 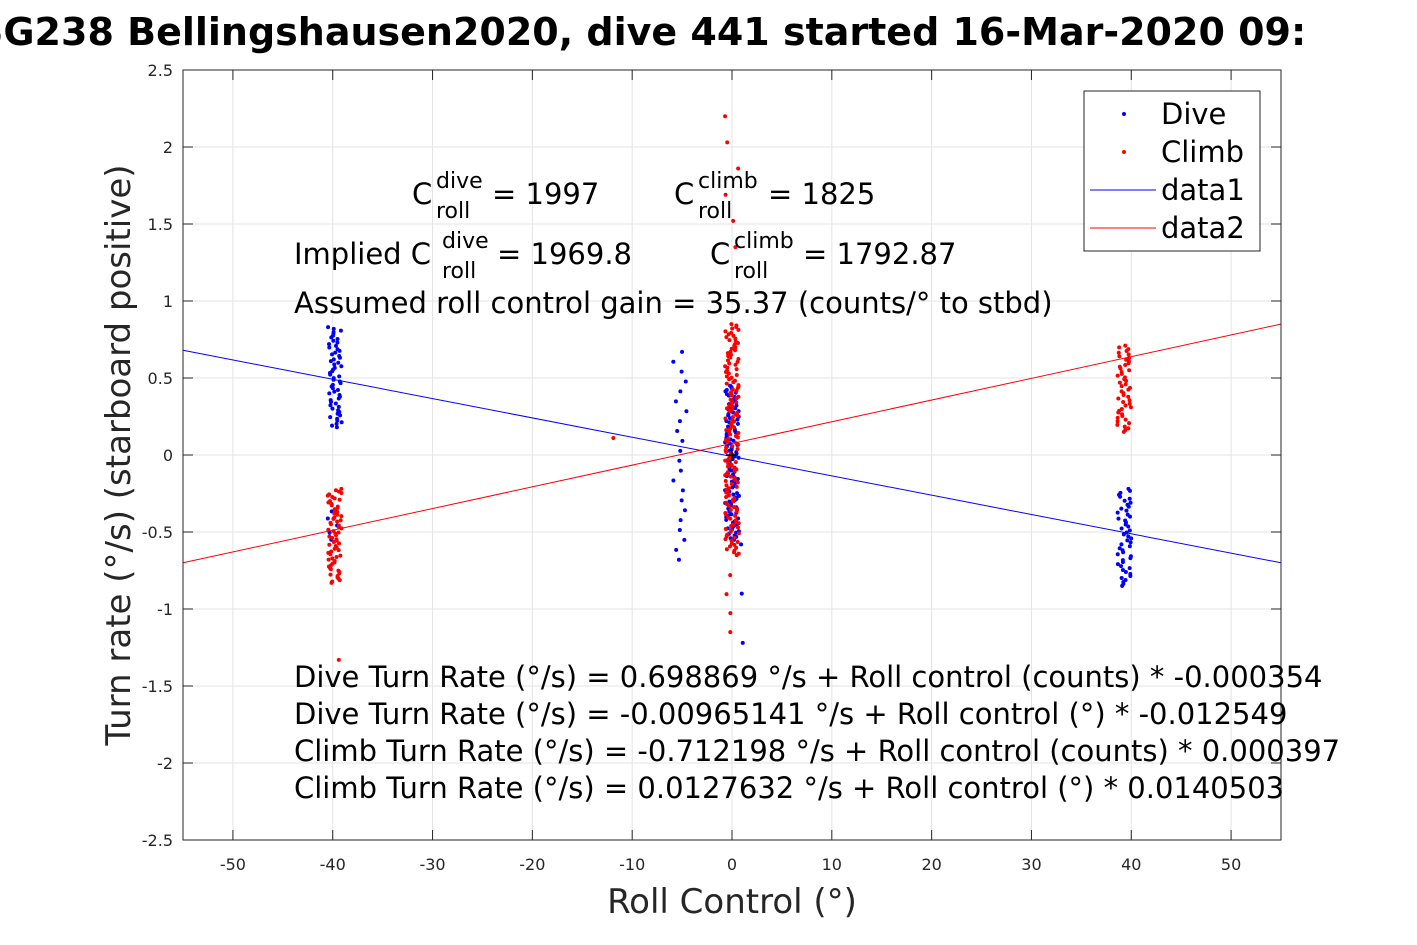 I want to click on x-tick-label: -10, so click(x=632, y=864).